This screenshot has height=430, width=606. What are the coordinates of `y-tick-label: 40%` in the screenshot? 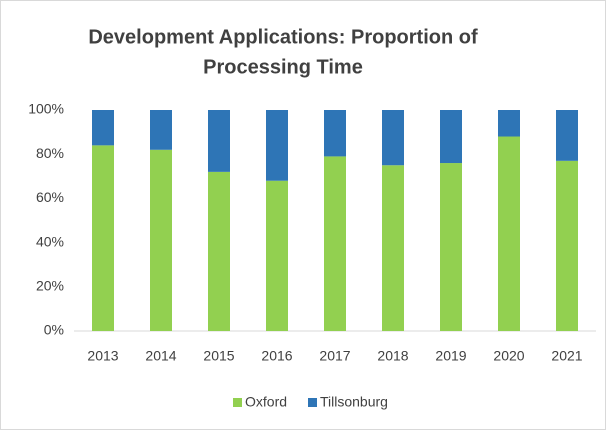 It's located at (50, 241).